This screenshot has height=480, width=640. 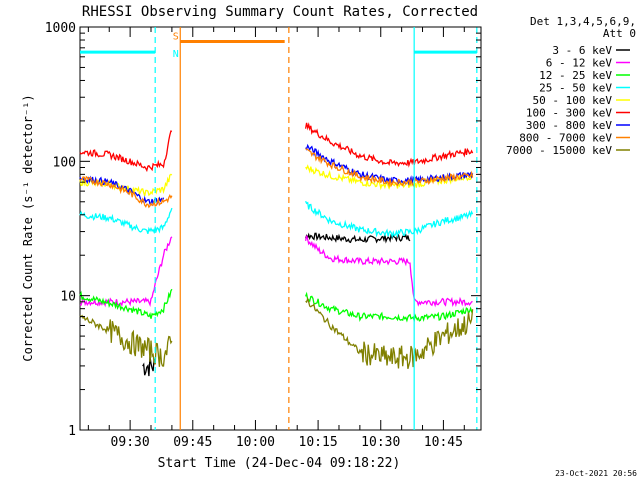 I want to click on legend-label-1: 6 - 12 keV, so click(x=579, y=63).